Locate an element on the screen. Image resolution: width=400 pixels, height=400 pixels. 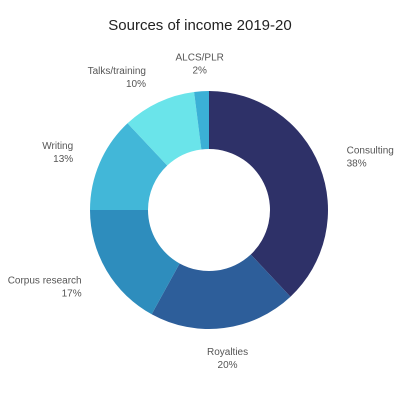
slice-label-consulting: Consulting is located at coordinates (370, 151).